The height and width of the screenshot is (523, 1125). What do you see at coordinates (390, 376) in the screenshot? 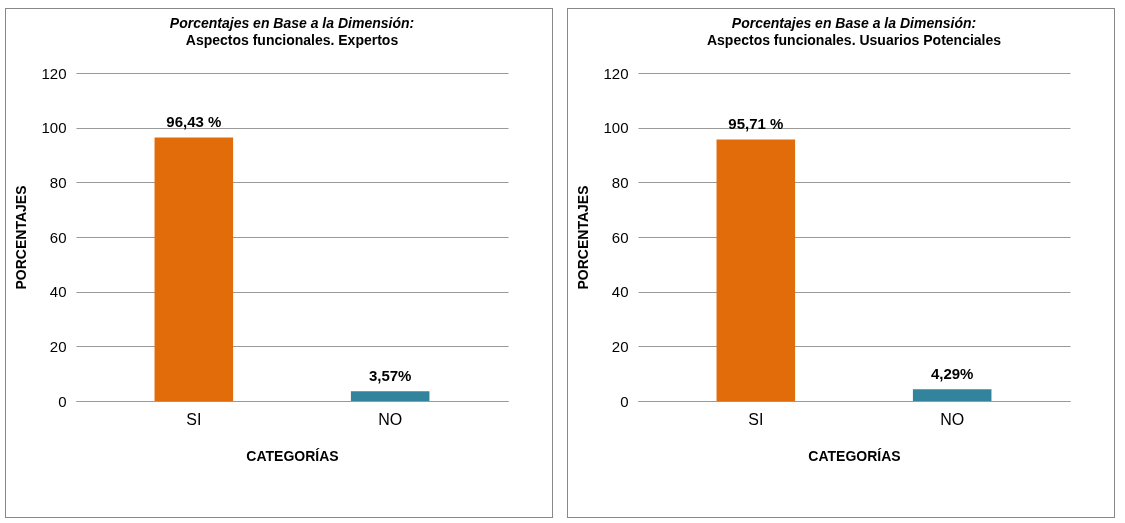
I see `data-label: 3,57%` at bounding box center [390, 376].